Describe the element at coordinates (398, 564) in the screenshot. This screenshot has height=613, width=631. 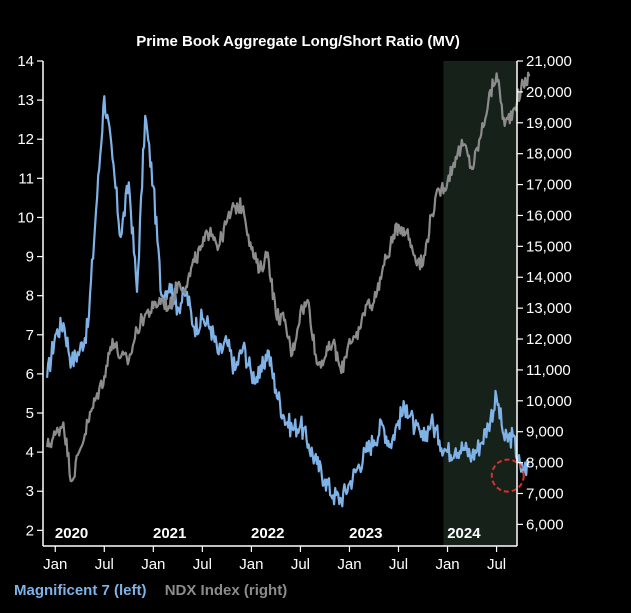
I see `x-tick-label-2023-07: Jul` at that location.